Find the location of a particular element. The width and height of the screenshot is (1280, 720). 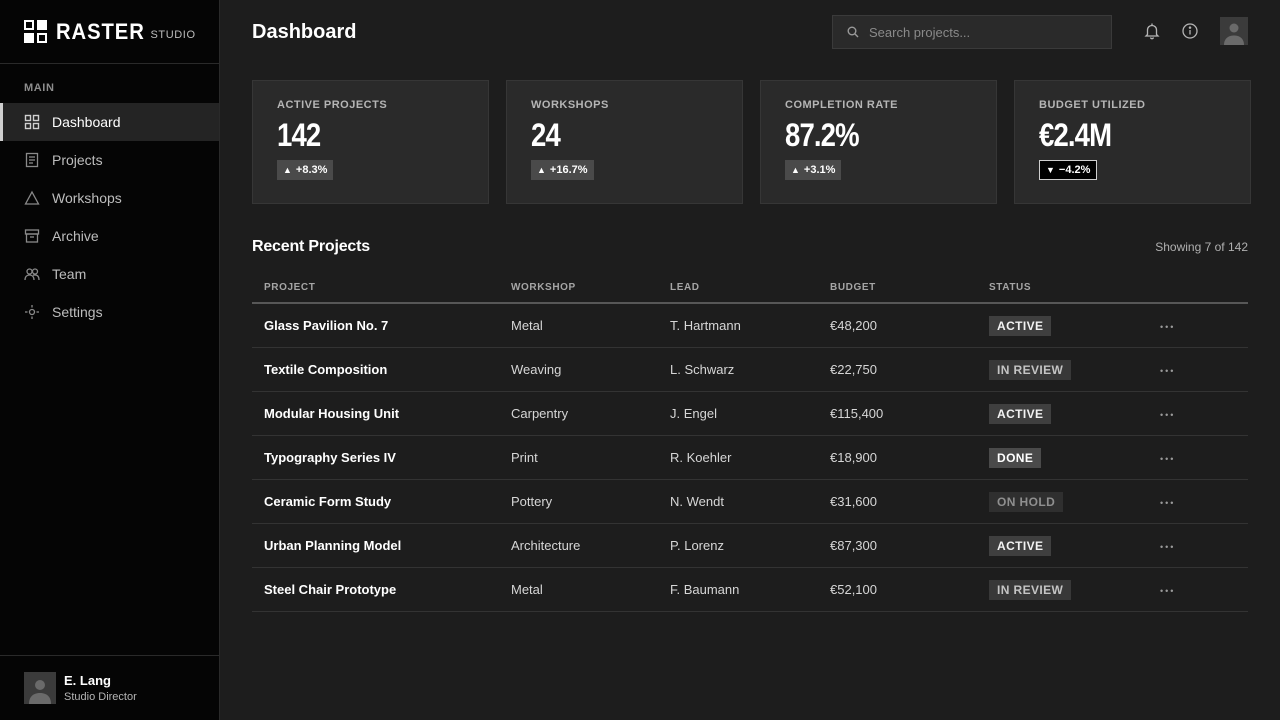

stat-value: 142 is located at coordinates (299, 135).